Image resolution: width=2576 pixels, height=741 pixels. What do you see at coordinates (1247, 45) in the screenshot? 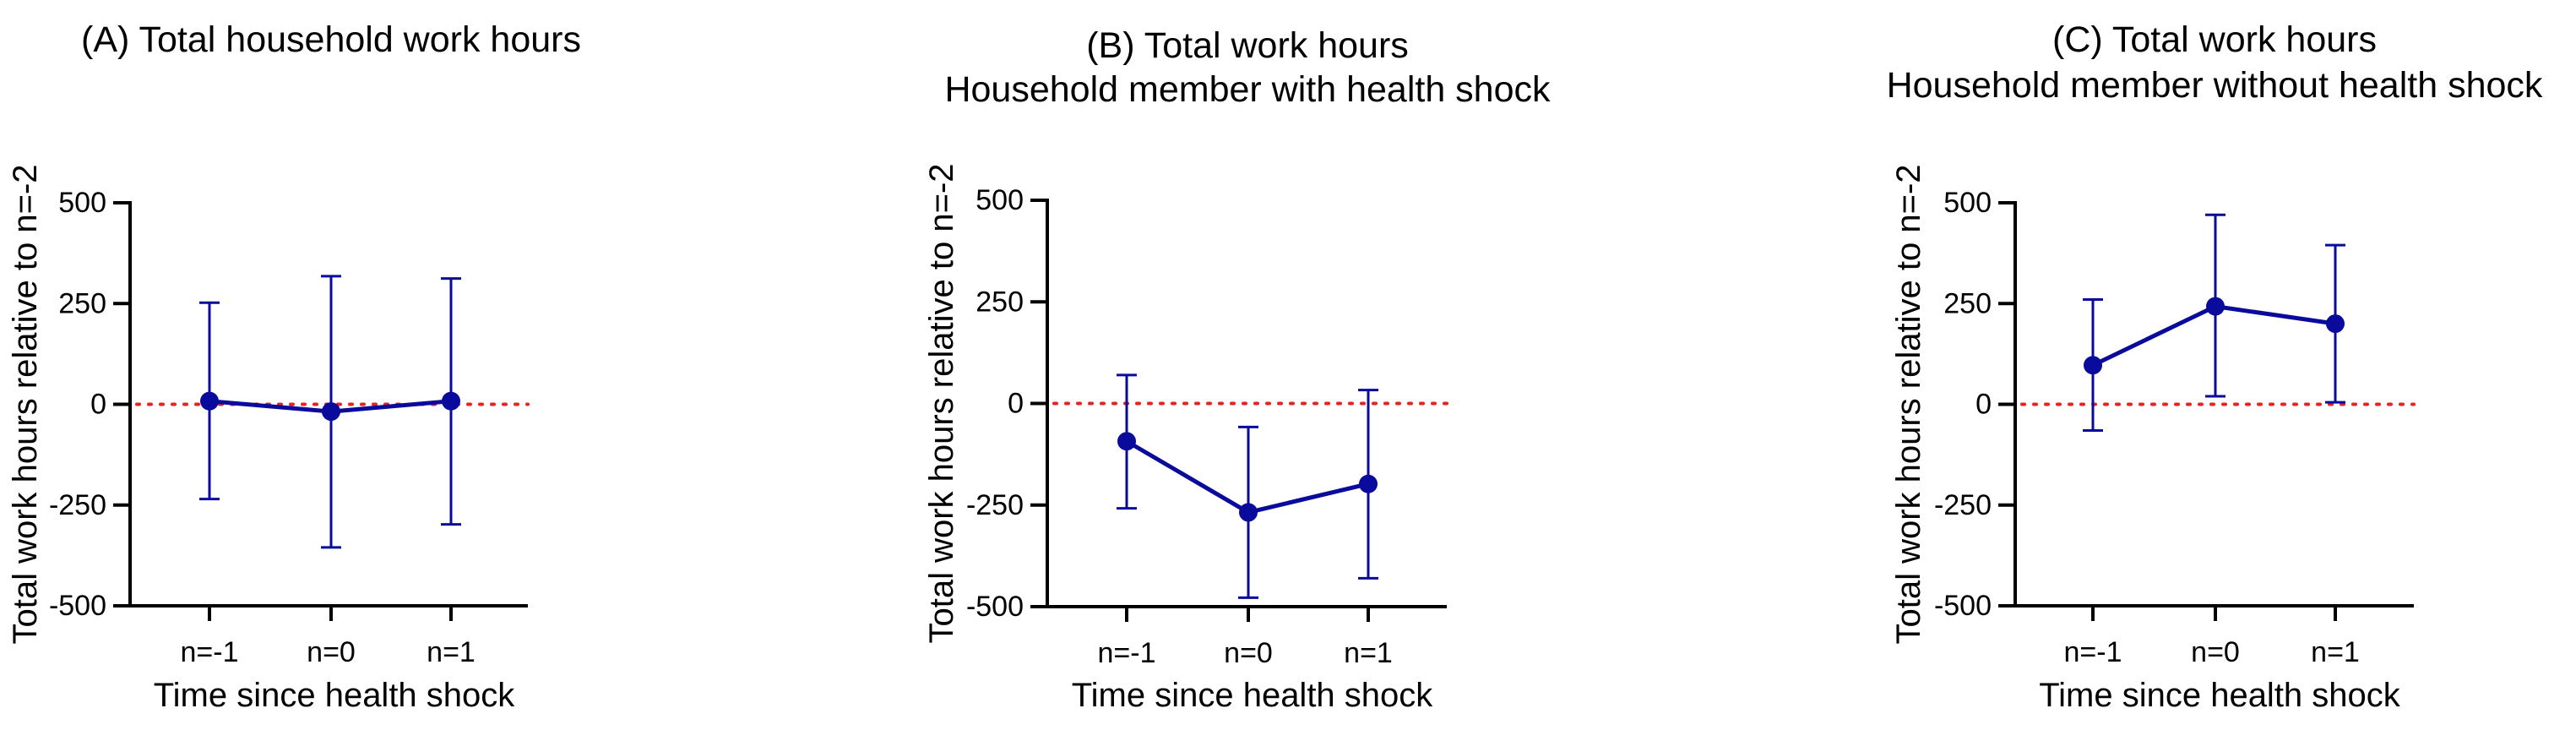
I see `chart-title: (B) Total work hours` at bounding box center [1247, 45].